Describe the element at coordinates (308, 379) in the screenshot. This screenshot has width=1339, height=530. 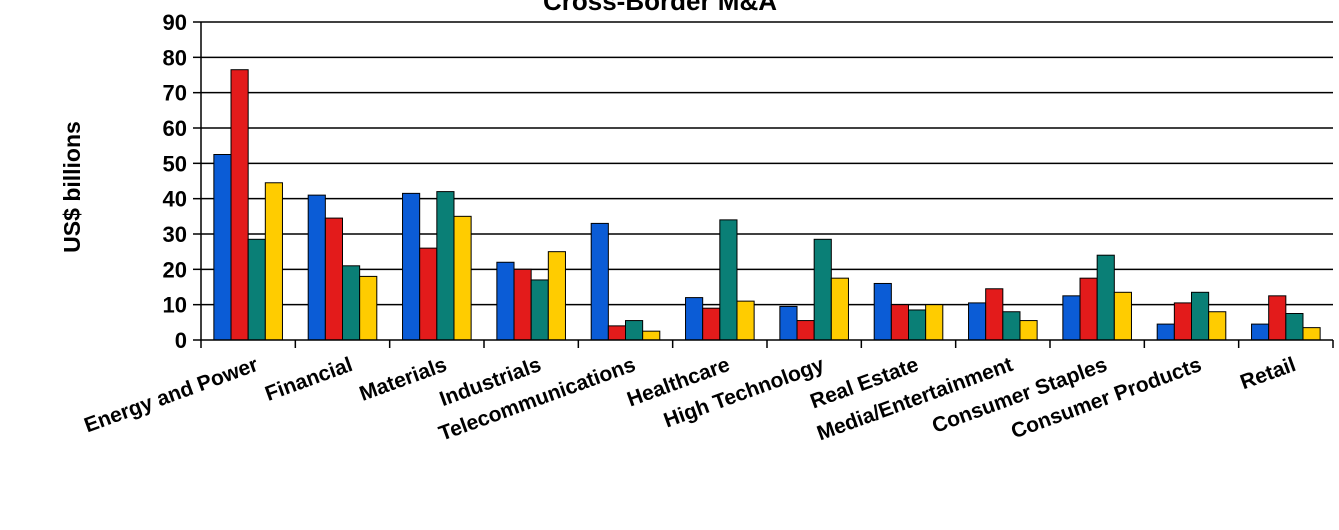
I see `category-label: Financial` at that location.